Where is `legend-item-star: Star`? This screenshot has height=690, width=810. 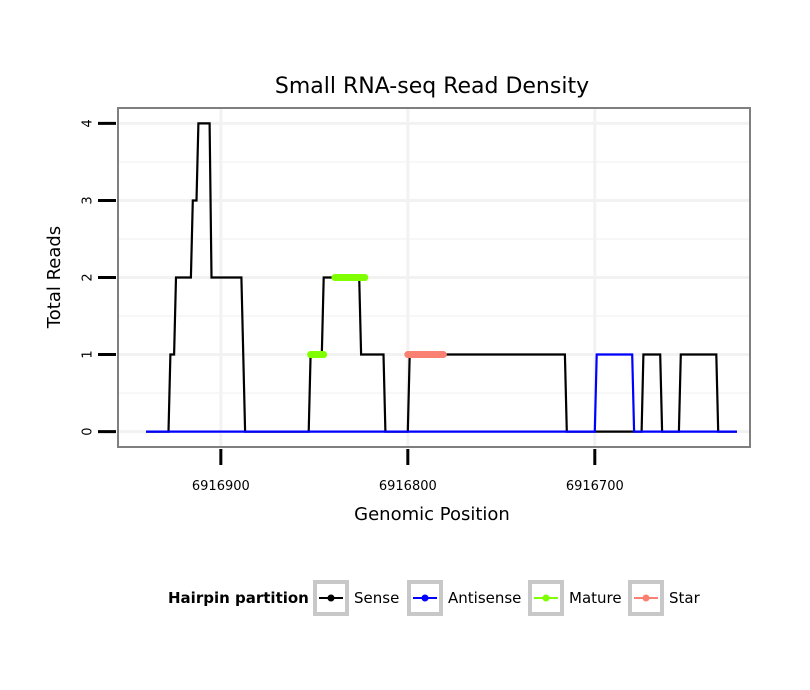
legend-item-star: Star is located at coordinates (664, 598).